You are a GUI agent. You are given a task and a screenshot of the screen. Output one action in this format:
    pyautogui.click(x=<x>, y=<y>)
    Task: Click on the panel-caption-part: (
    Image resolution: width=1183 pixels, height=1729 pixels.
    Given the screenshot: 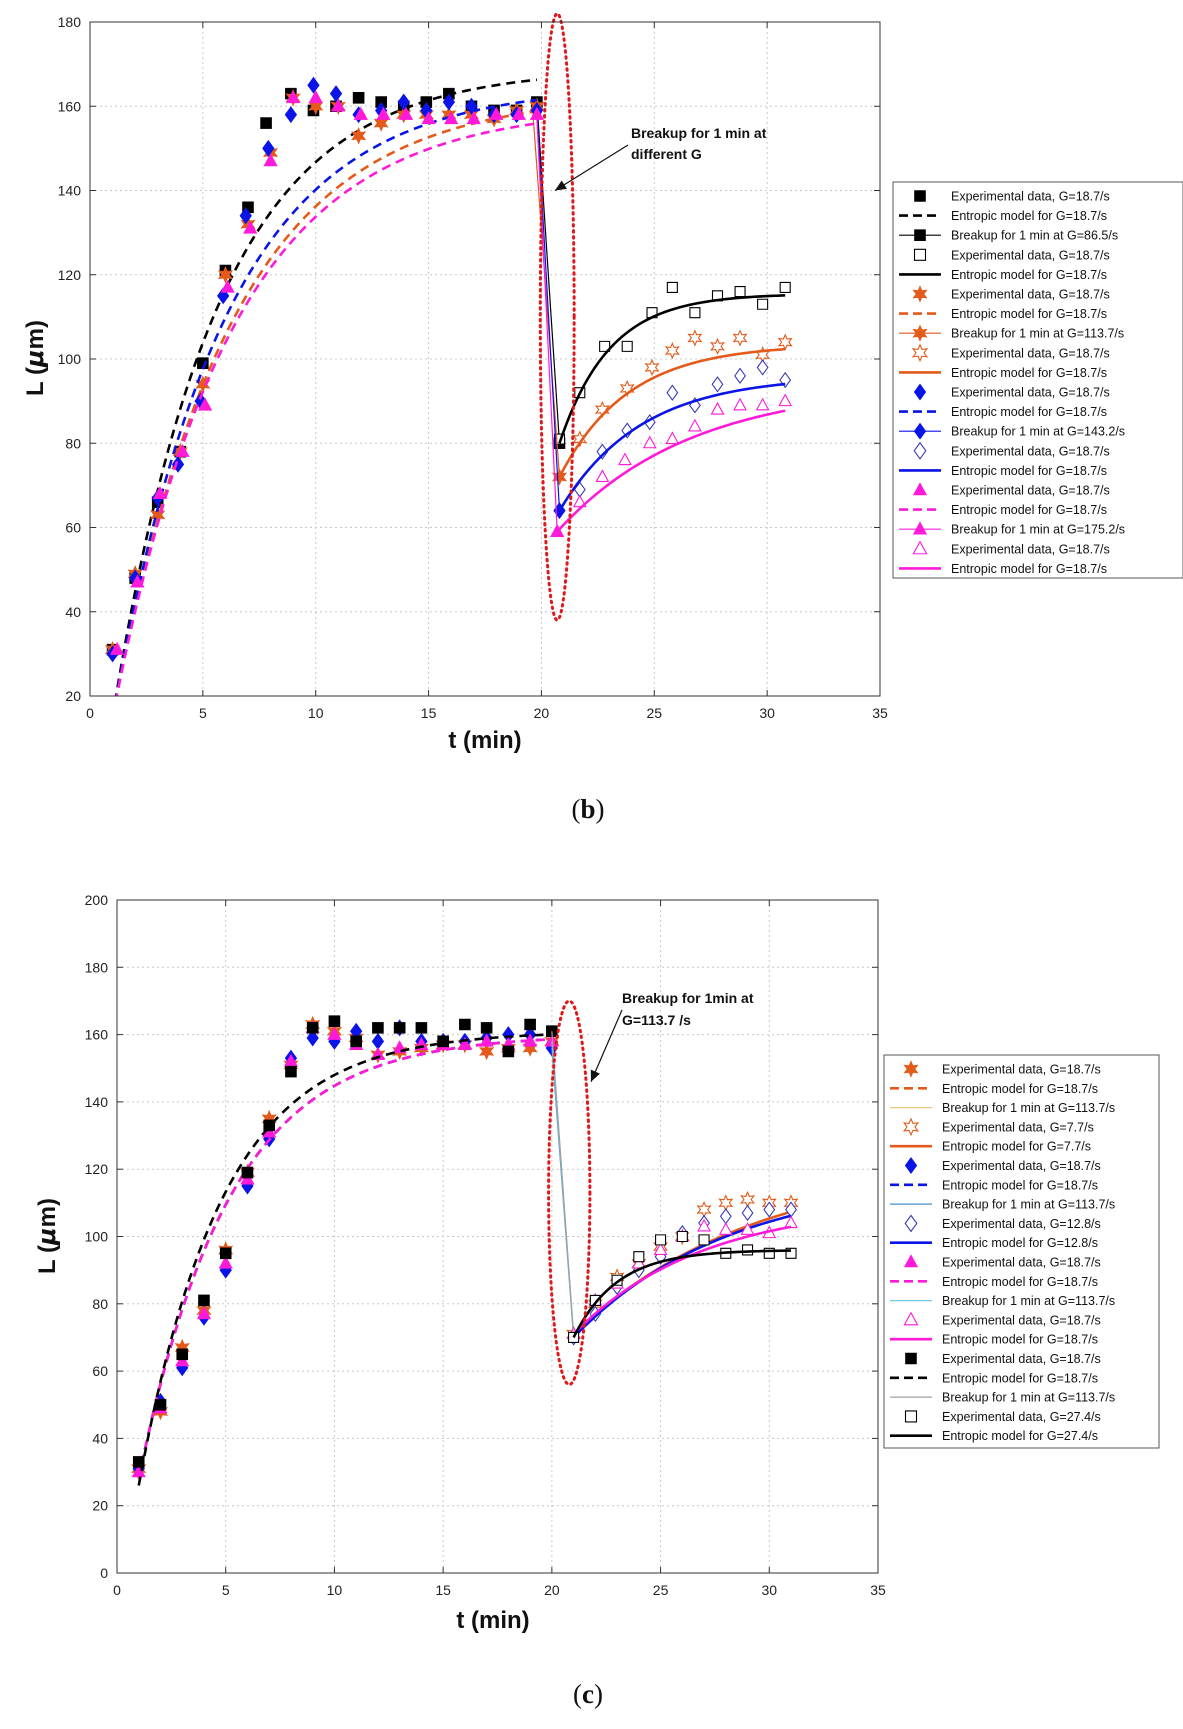 What is the action you would take?
    pyautogui.click(x=575, y=809)
    